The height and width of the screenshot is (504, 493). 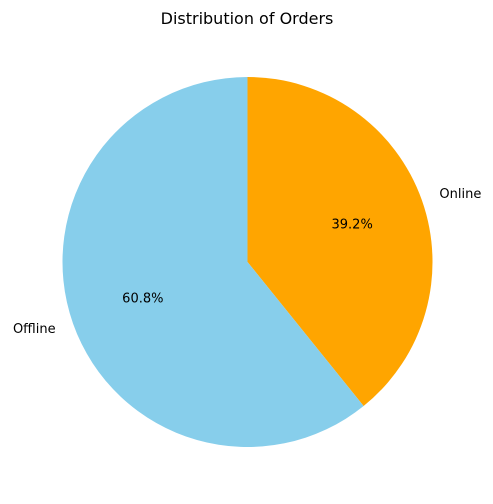 I want to click on slice-percent-online: 39.2%, so click(x=352, y=225).